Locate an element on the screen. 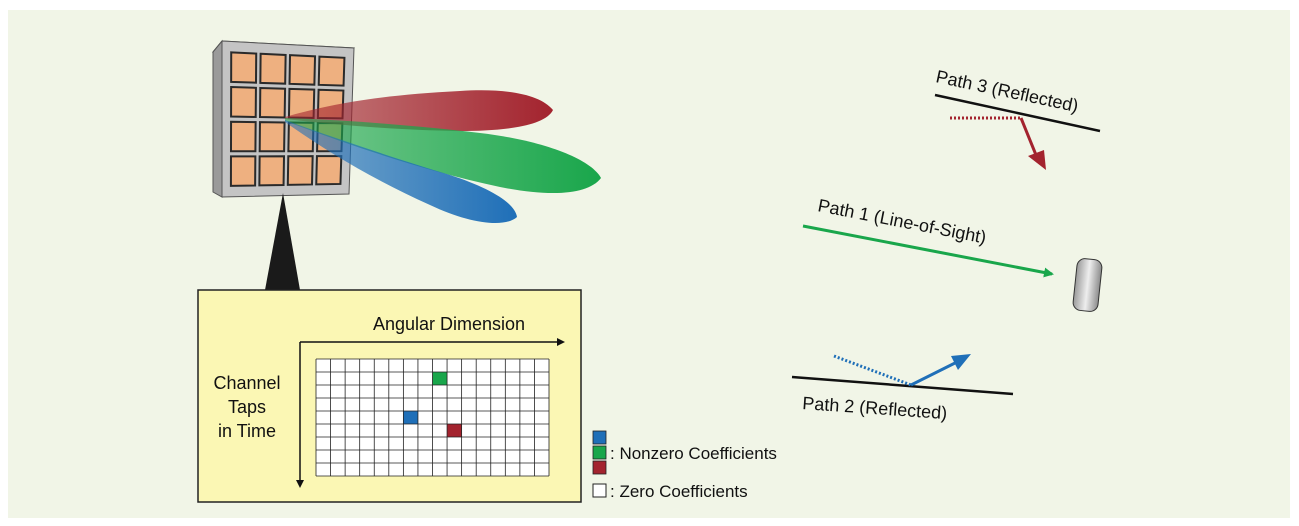 Image resolution: width=1299 pixels, height=526 pixels. blue-beam is located at coordinates (401, 172).